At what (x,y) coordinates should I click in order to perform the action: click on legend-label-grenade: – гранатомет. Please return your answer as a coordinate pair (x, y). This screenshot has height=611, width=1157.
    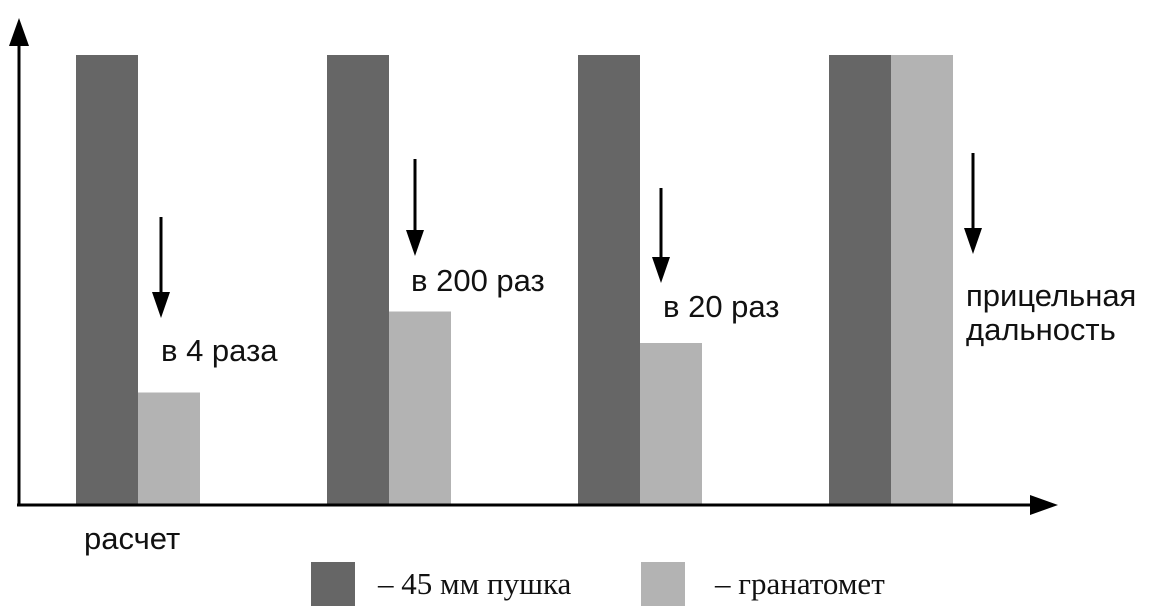
    Looking at the image, I should click on (799, 583).